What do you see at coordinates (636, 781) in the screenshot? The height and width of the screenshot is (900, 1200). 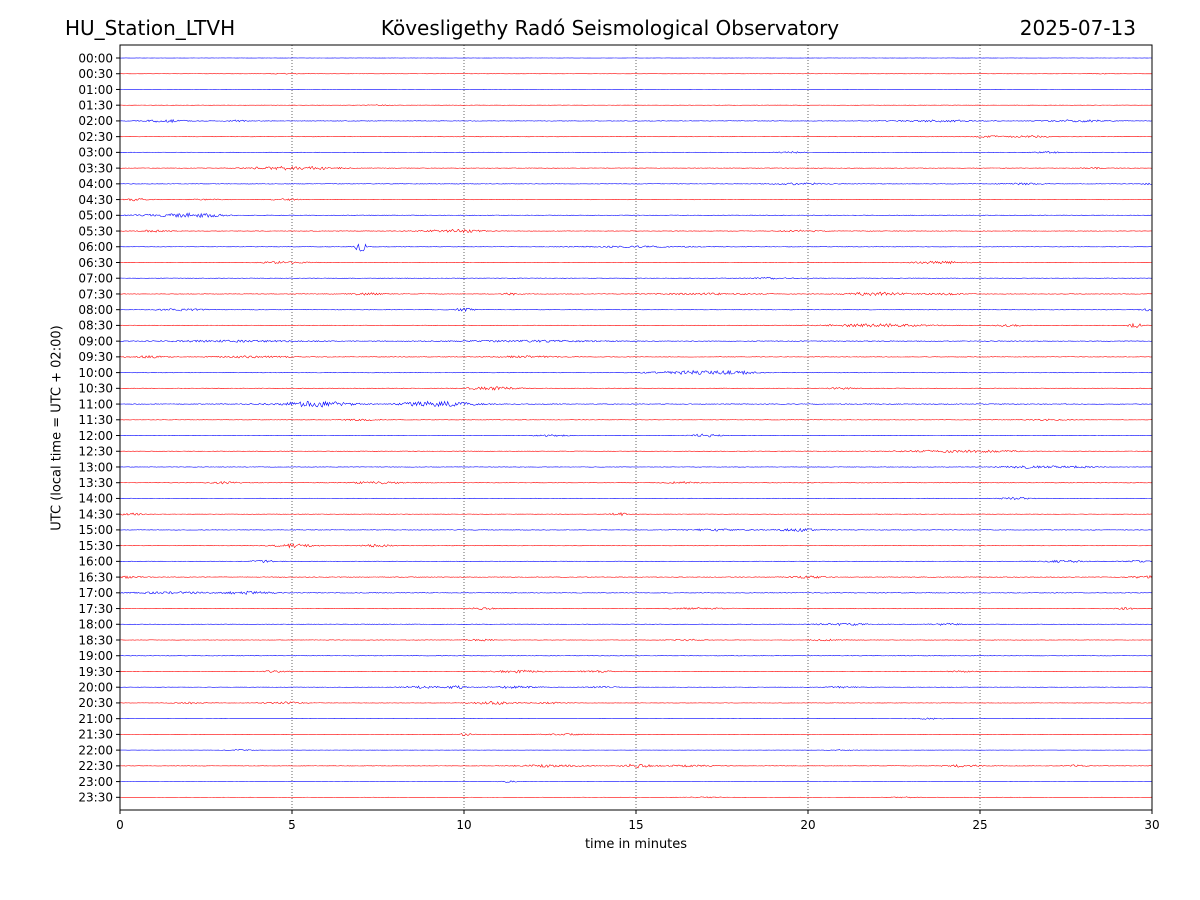 I see `trace-23:00` at bounding box center [636, 781].